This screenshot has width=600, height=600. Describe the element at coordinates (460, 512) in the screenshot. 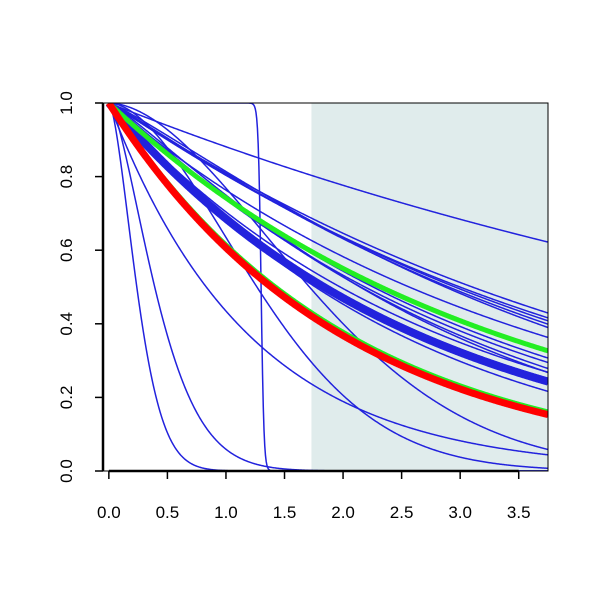

I see `x-tick-label: 3.0` at that location.